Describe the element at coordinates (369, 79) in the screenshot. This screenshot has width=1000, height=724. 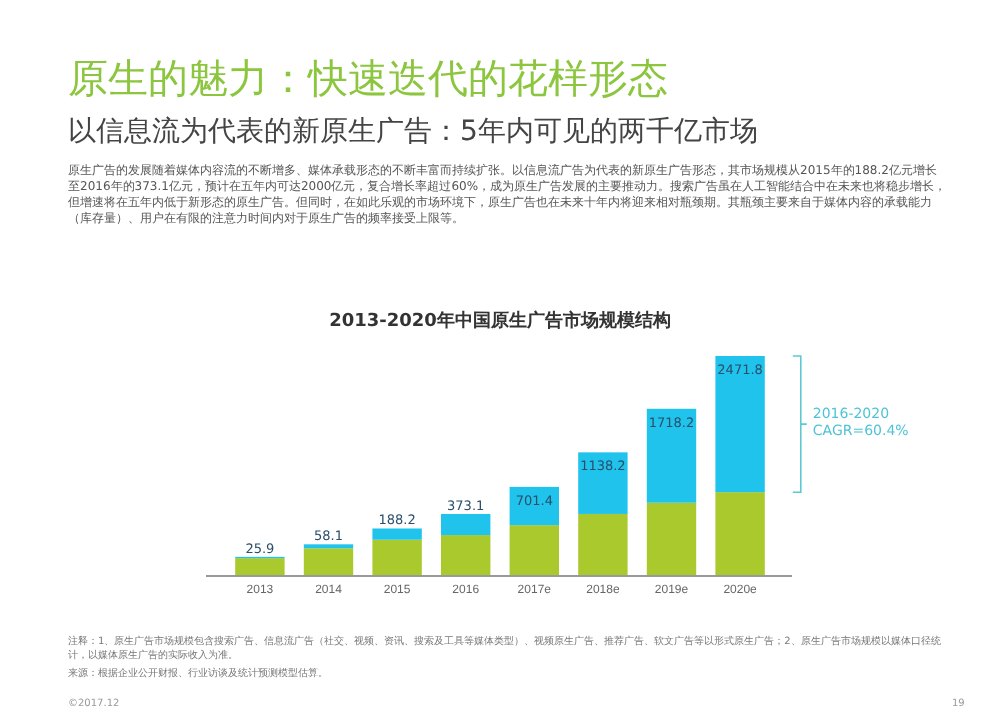
I see `text: 原生的魅力：快速迭代的花样形态` at that location.